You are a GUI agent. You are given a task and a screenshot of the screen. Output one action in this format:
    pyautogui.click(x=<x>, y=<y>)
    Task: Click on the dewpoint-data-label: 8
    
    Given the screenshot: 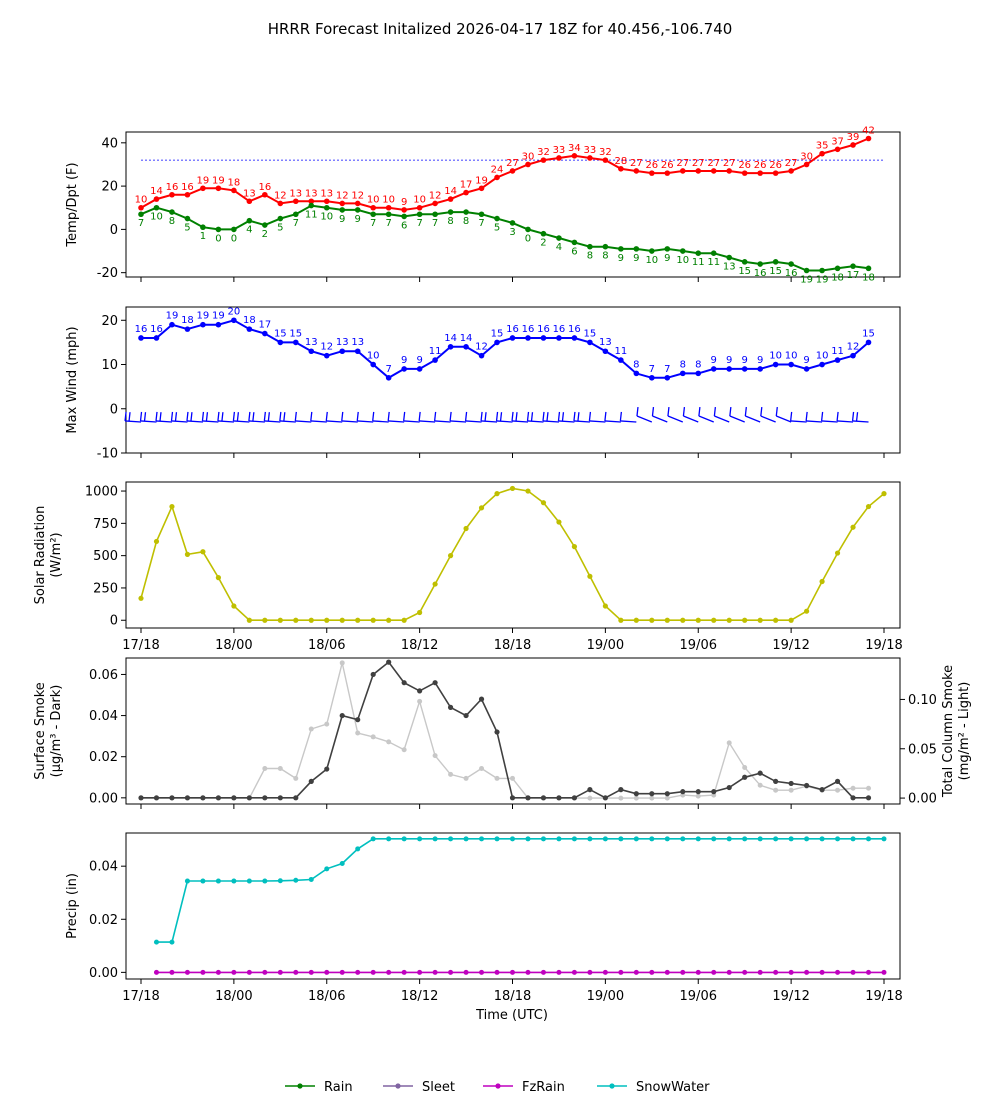 What is the action you would take?
    pyautogui.click(x=590, y=256)
    